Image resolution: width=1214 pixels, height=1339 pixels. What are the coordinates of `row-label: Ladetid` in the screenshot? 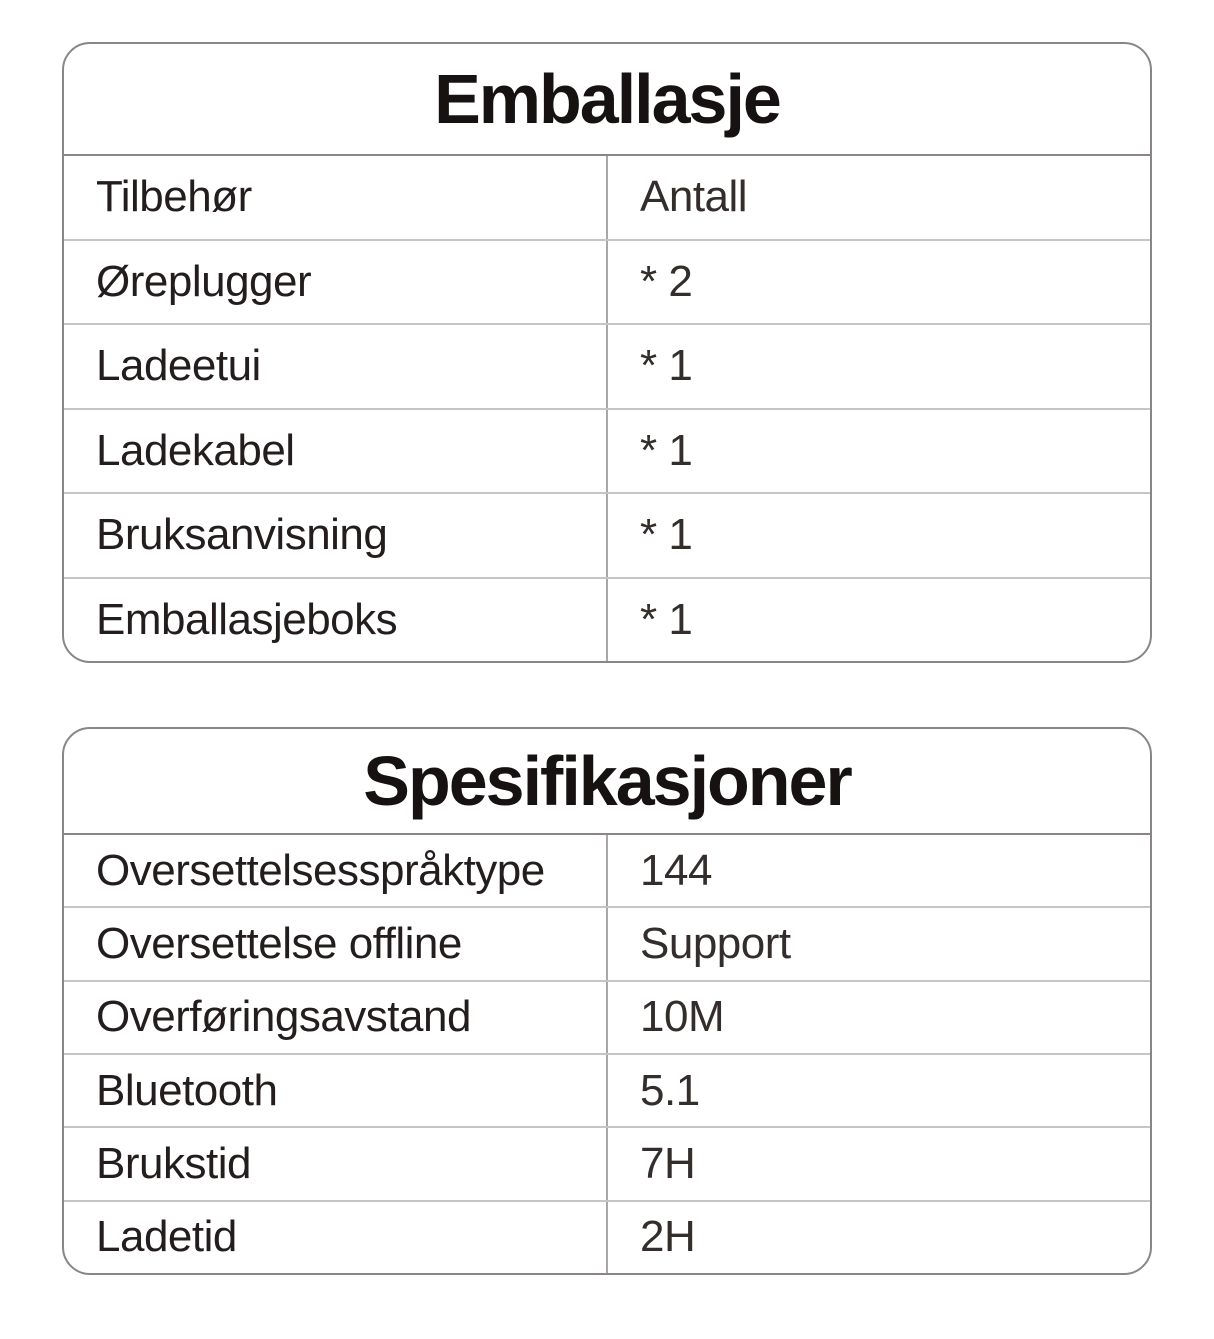 It's located at (336, 1237).